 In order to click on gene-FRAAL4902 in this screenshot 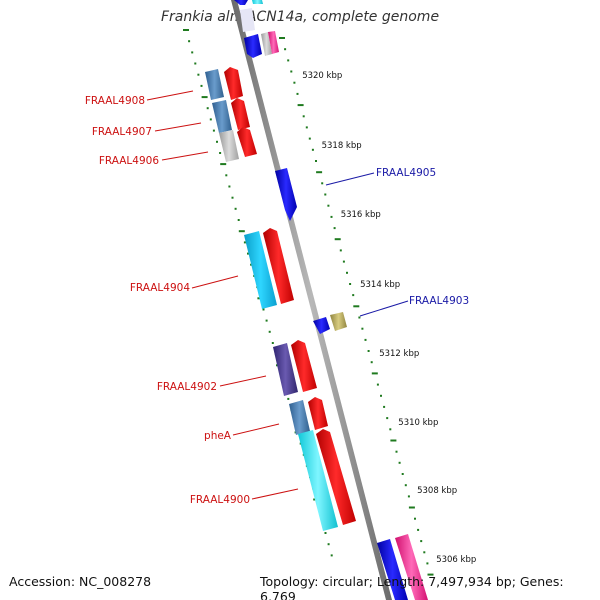, I will do `click(304, 366)`.